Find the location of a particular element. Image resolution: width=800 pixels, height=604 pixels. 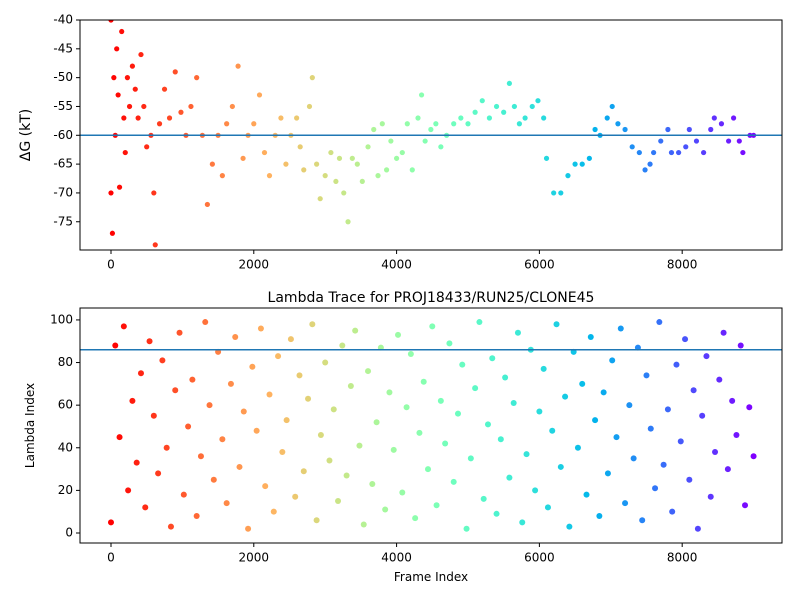

y-tick-label: 0 is located at coordinates (69, 532).